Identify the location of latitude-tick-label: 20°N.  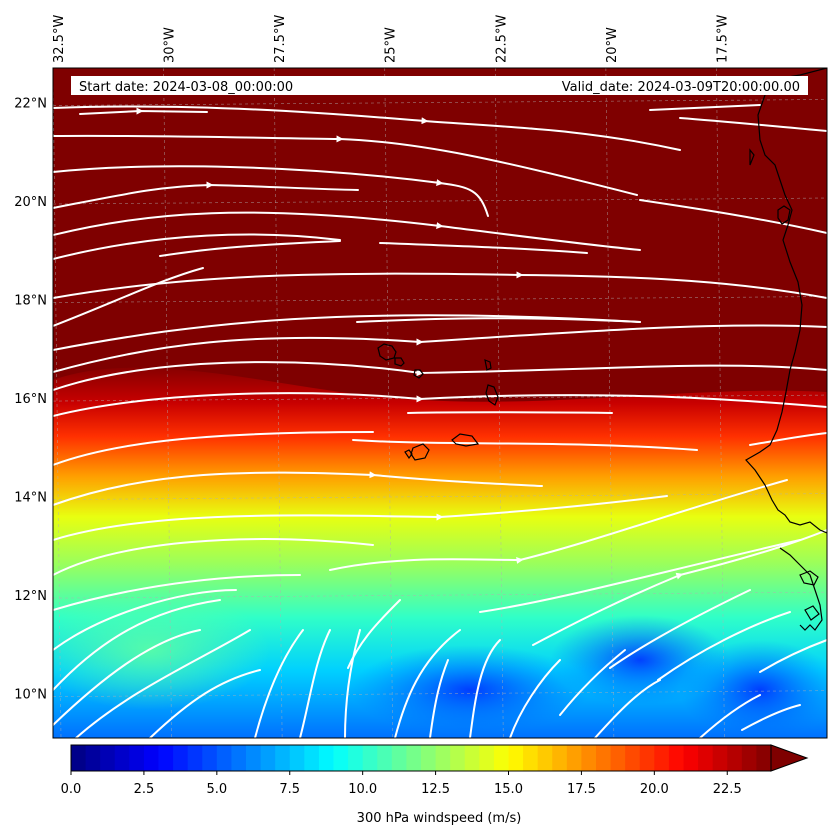
(30, 202).